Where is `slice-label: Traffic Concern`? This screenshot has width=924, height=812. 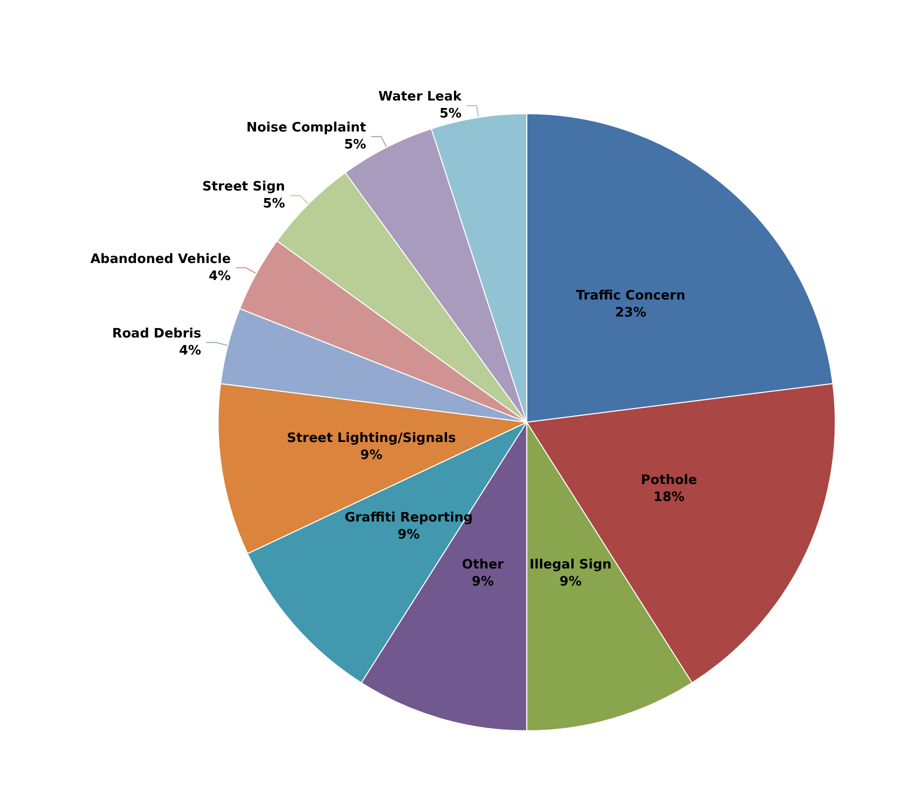
slice-label: Traffic Concern is located at coordinates (631, 296).